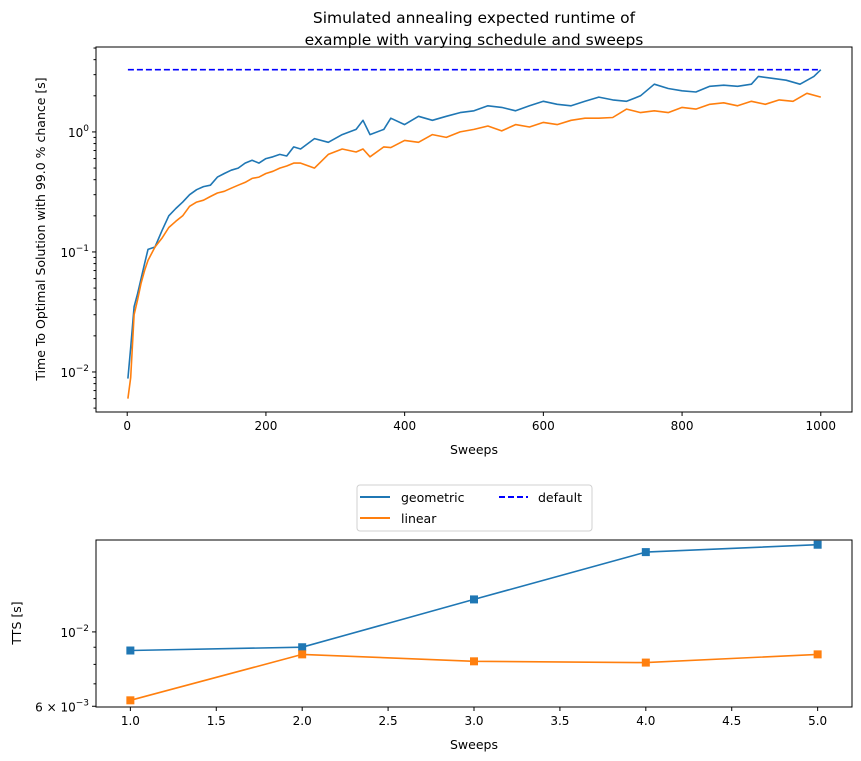 The width and height of the screenshot is (861, 761). What do you see at coordinates (130, 721) in the screenshot?
I see `x-tick-label: 1.0` at bounding box center [130, 721].